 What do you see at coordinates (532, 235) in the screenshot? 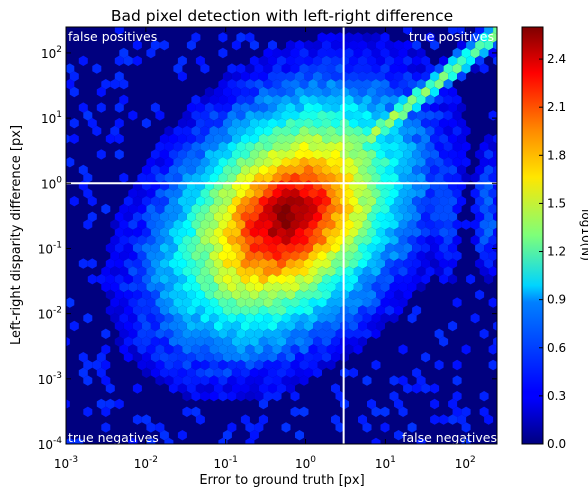
I see `colorbar-frame` at bounding box center [532, 235].